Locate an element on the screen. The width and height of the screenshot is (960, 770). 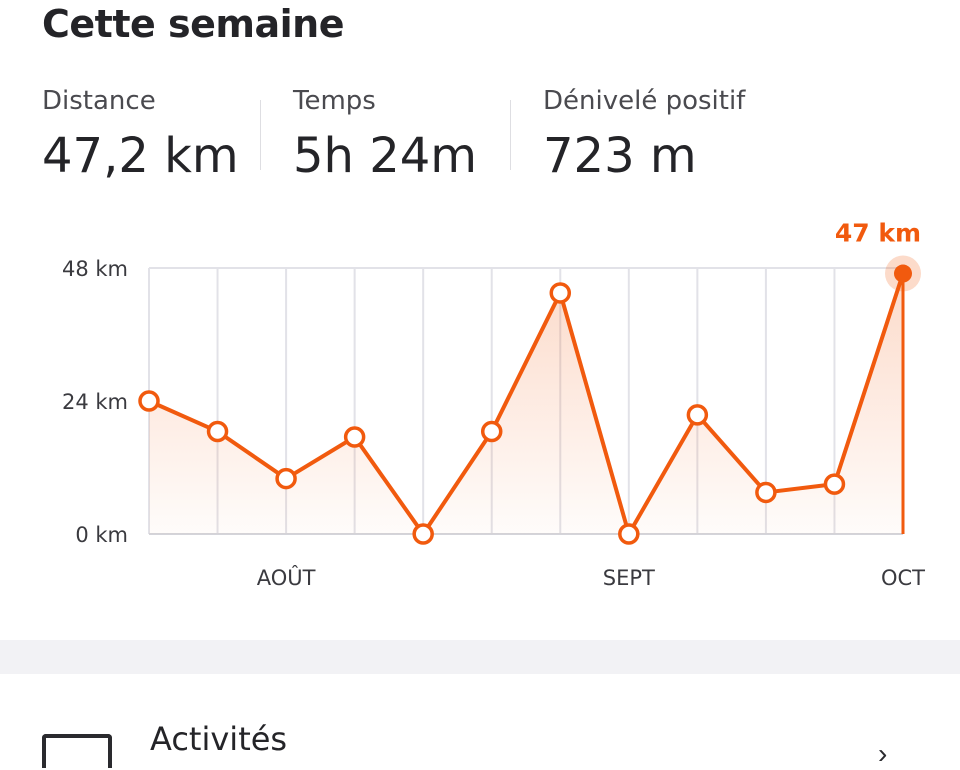
section-separator is located at coordinates (480, 657).